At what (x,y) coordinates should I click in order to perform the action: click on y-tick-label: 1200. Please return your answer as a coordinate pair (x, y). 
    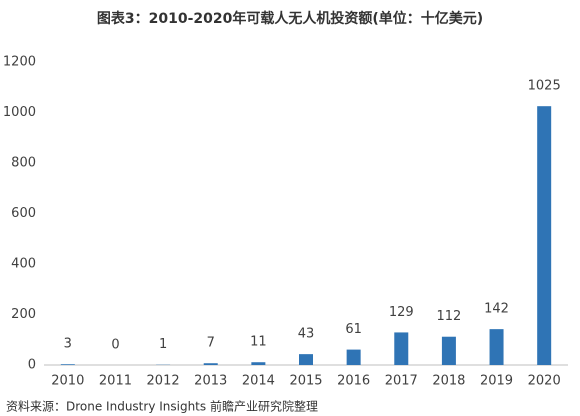
    Looking at the image, I should click on (19, 62).